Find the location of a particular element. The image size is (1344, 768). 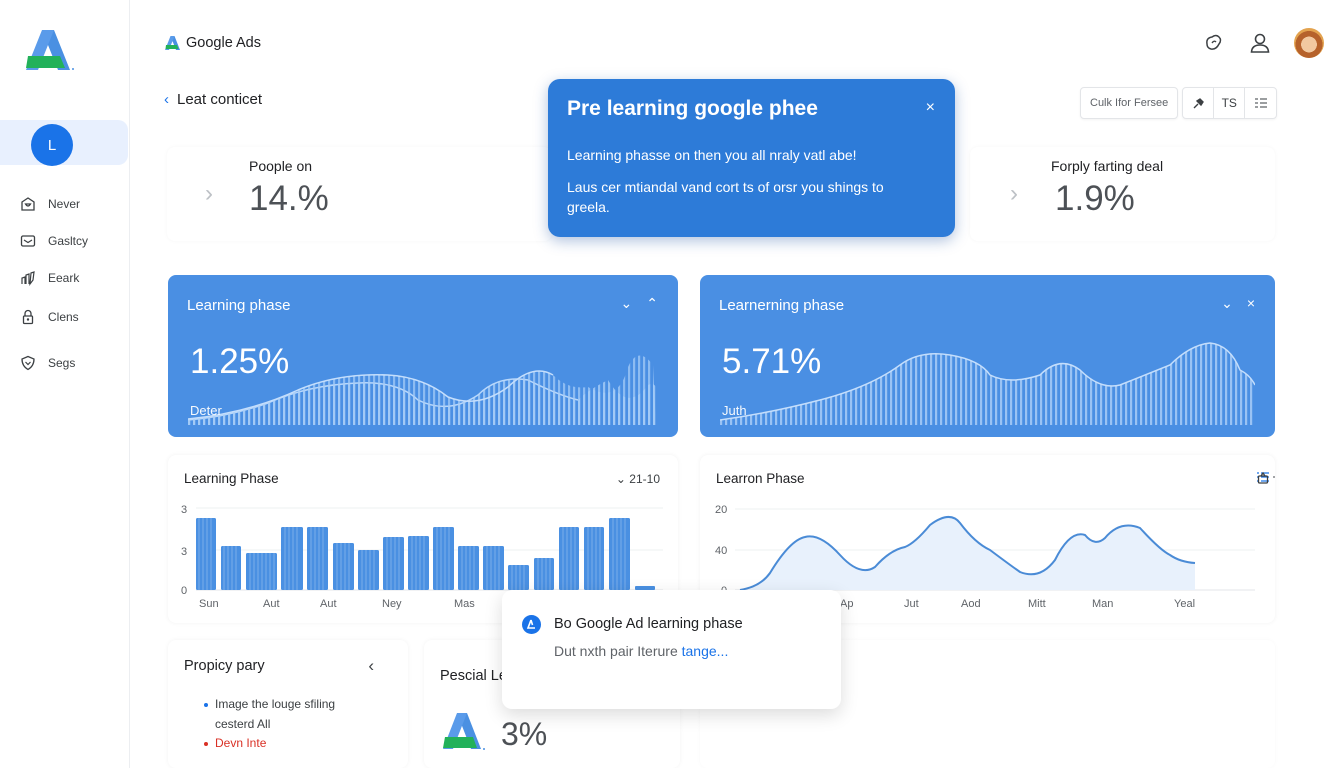

sidebar: L Never Gasltcy Eeark Clens Segs is located at coordinates (65, 384).